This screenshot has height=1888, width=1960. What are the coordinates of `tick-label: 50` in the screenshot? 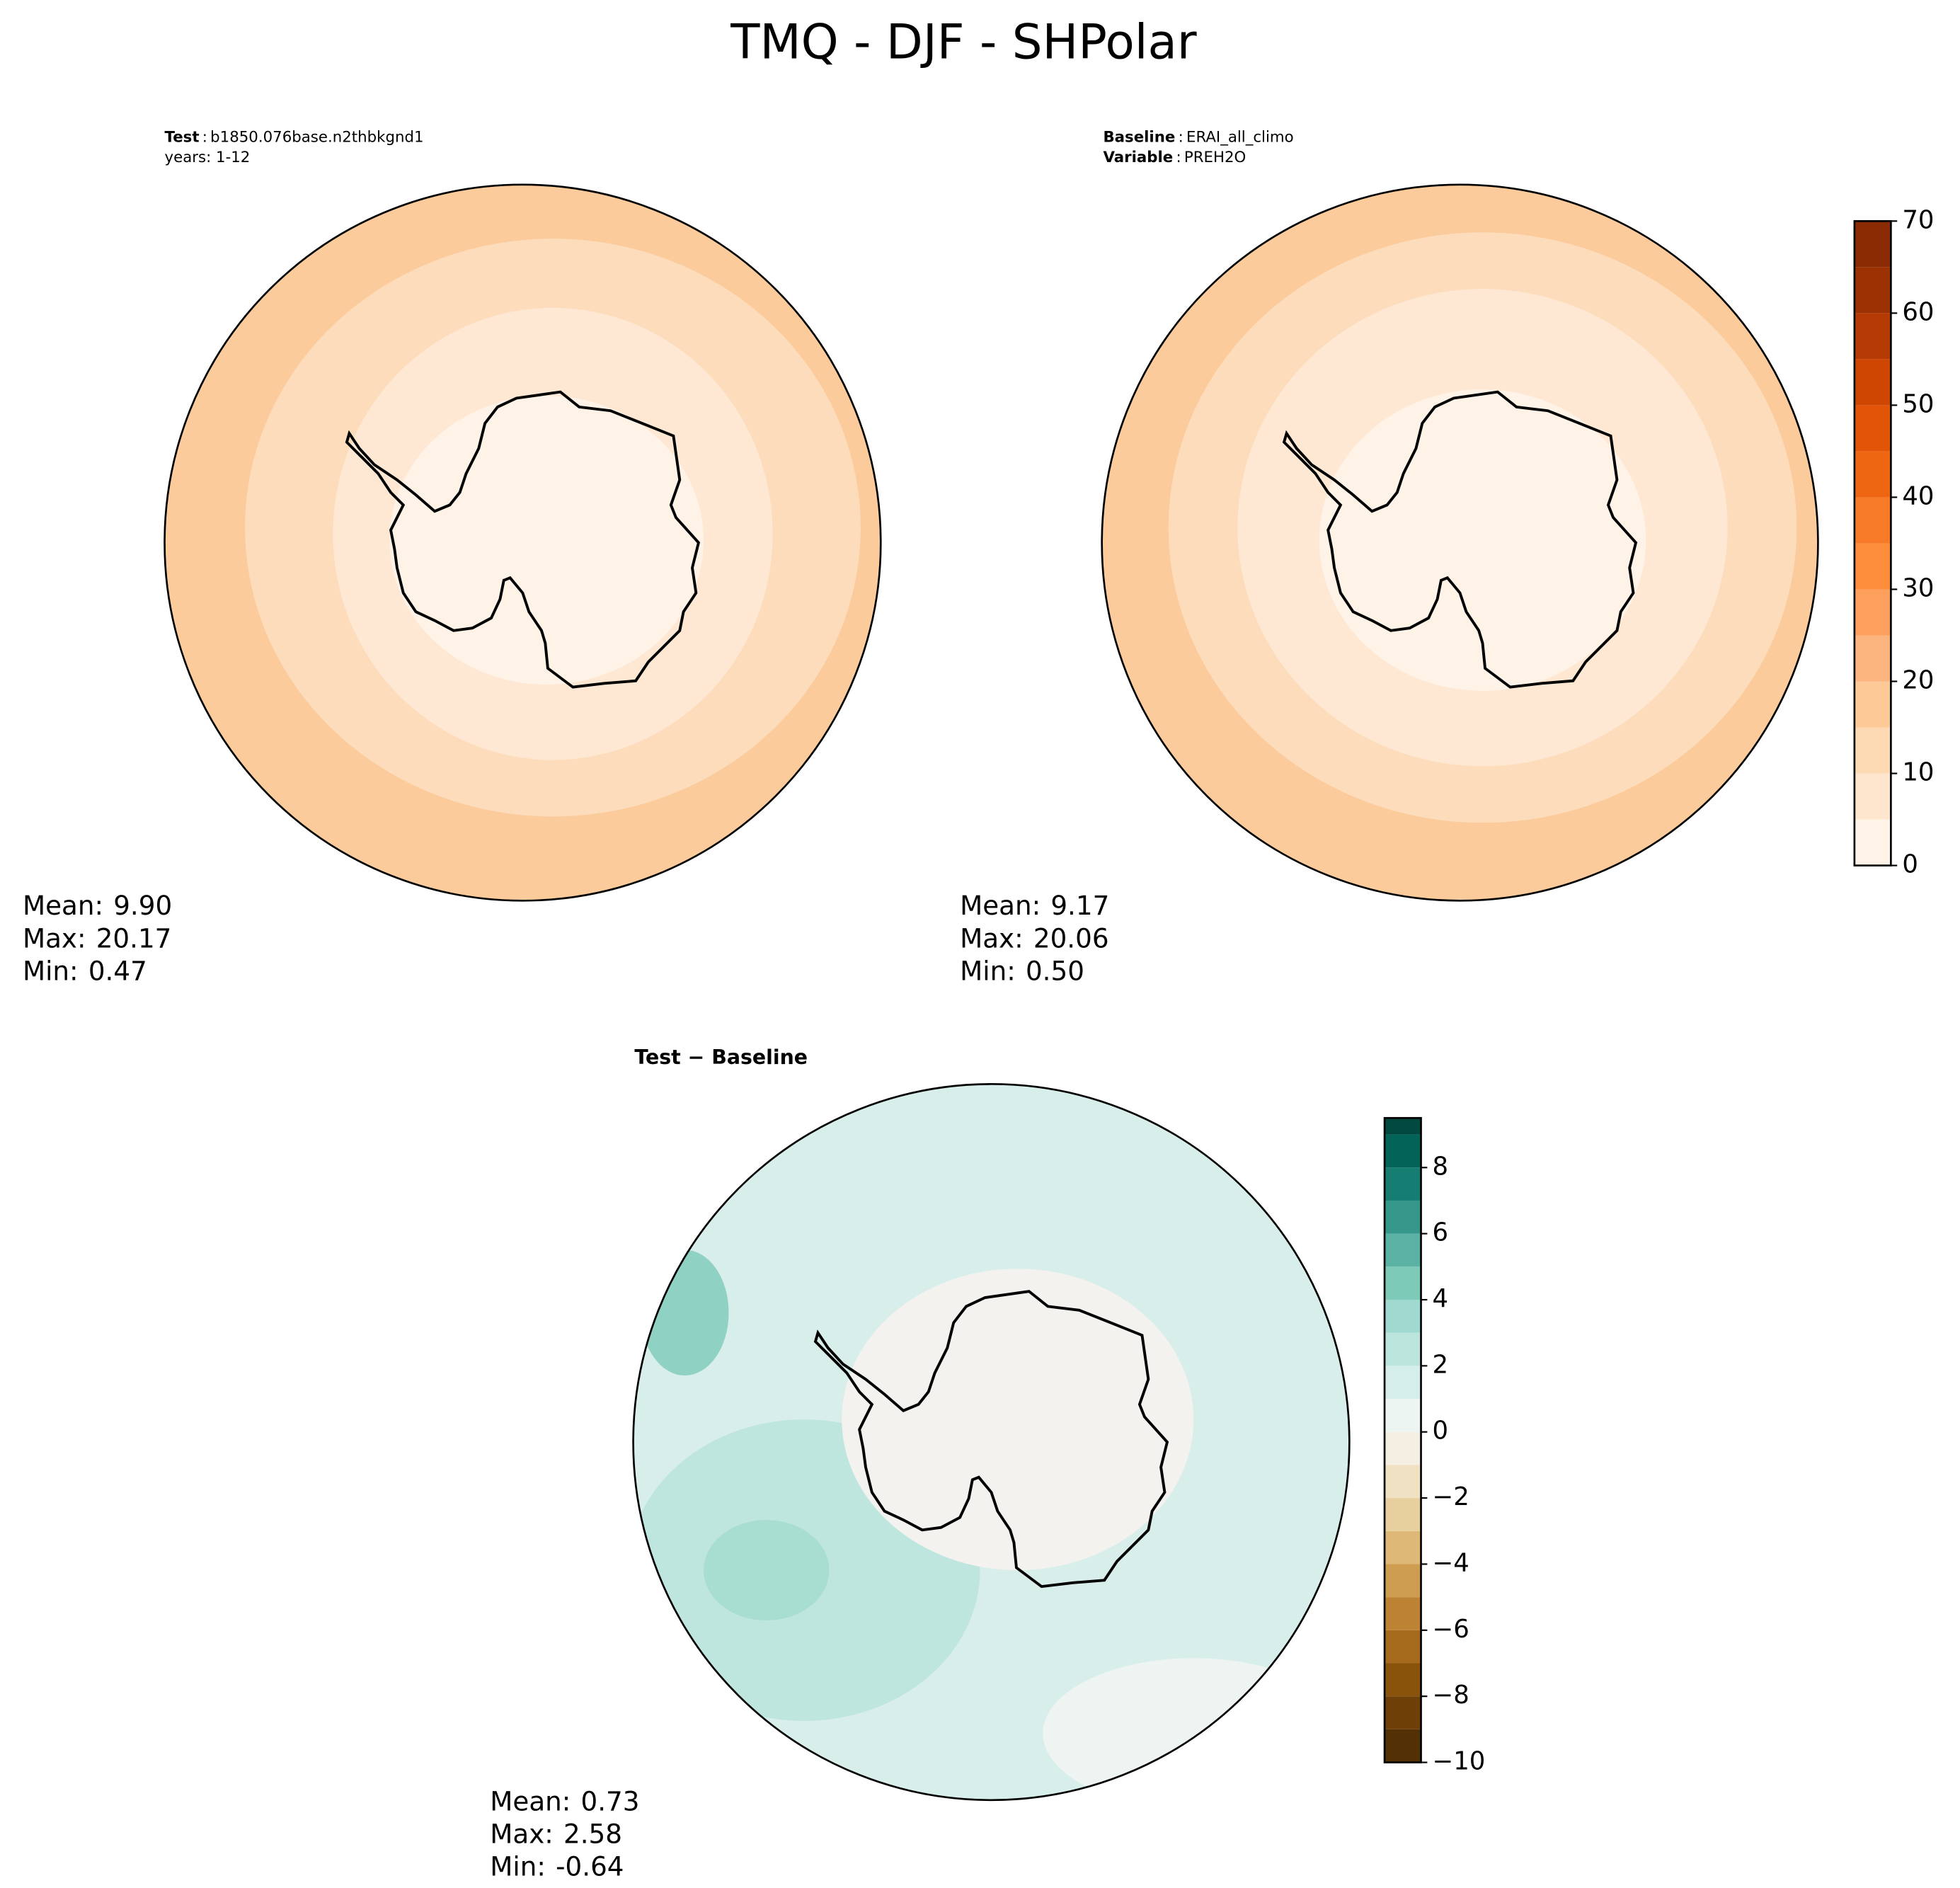 It's located at (1918, 404).